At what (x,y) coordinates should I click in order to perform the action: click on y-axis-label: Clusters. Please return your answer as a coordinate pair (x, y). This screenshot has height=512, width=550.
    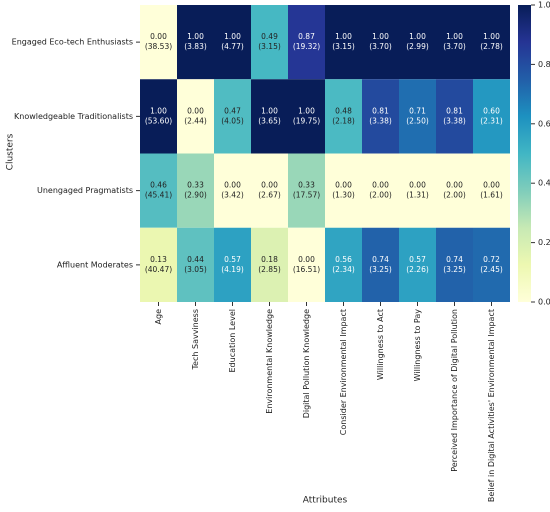
    Looking at the image, I should click on (11, 151).